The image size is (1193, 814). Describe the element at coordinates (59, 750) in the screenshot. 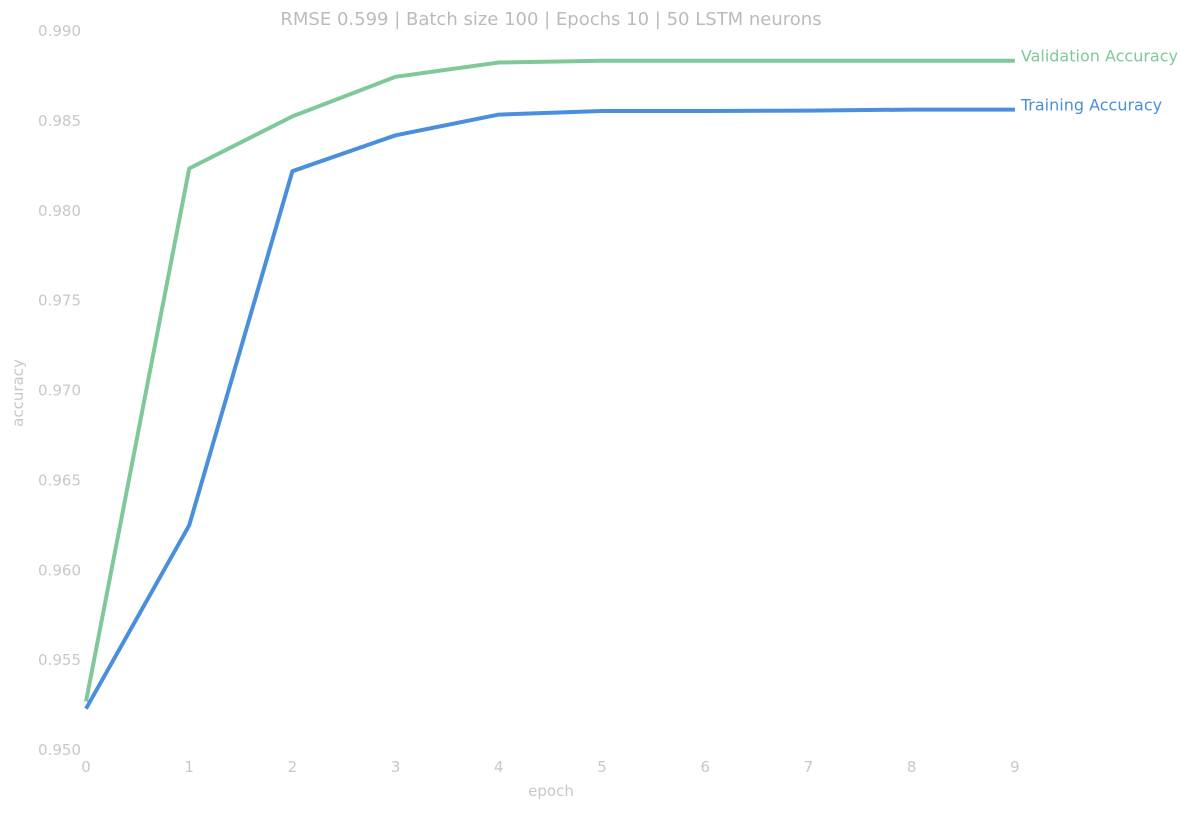

I see `y-tick-label: 0.950` at that location.